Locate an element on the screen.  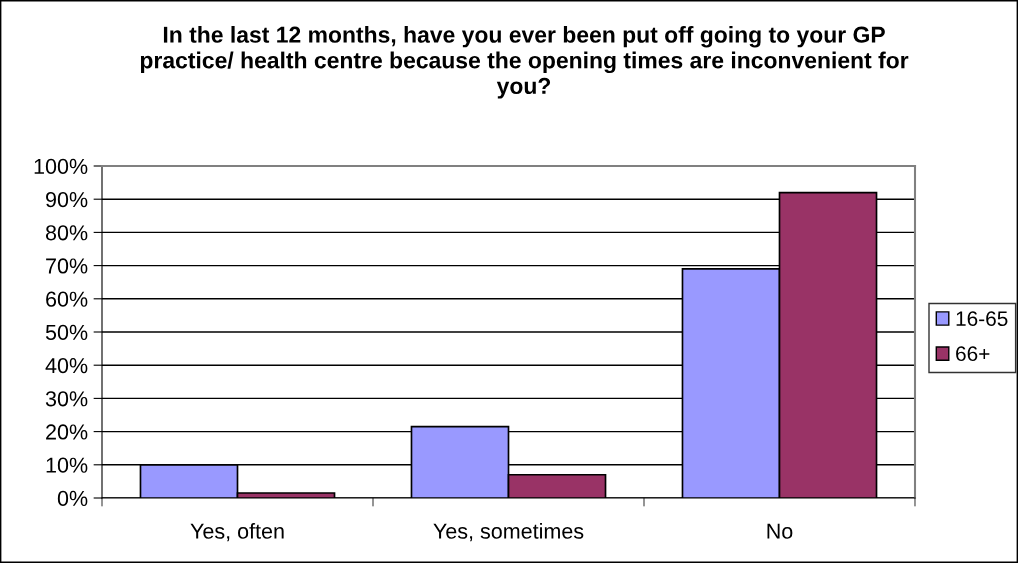
y-tick-label: 30% is located at coordinates (66, 399).